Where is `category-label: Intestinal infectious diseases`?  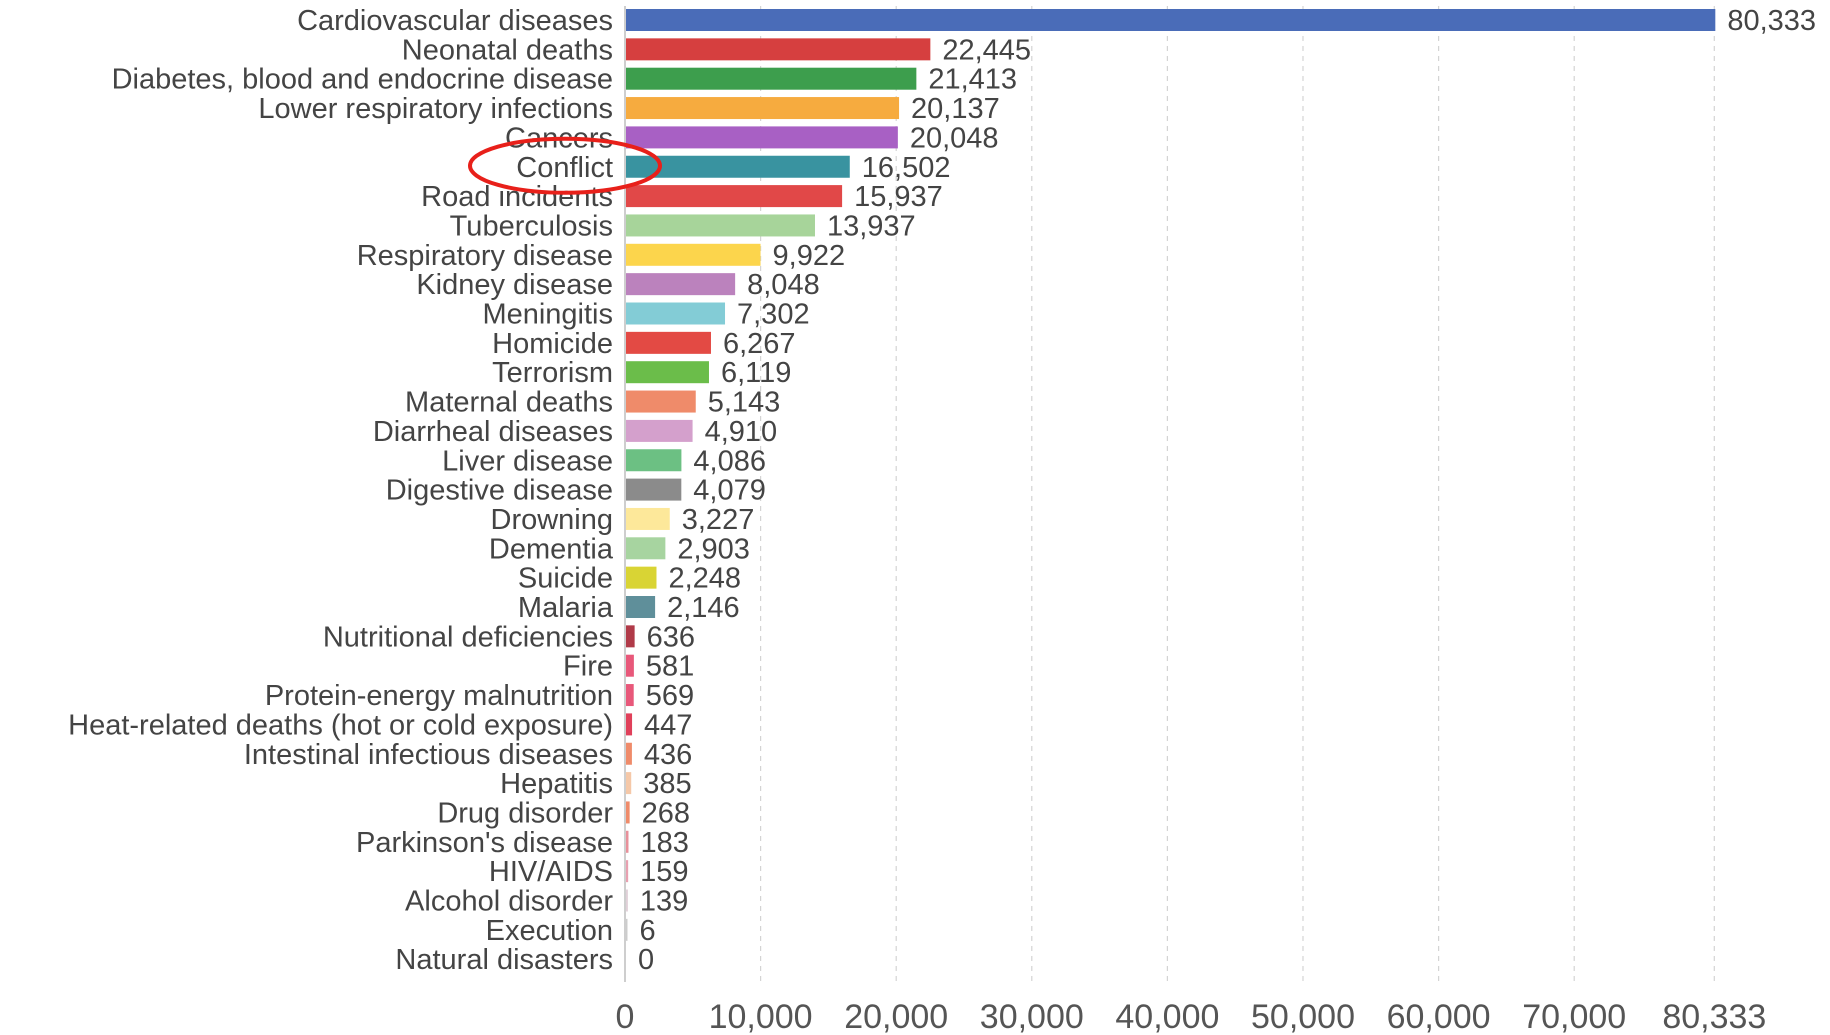
category-label: Intestinal infectious diseases is located at coordinates (428, 755).